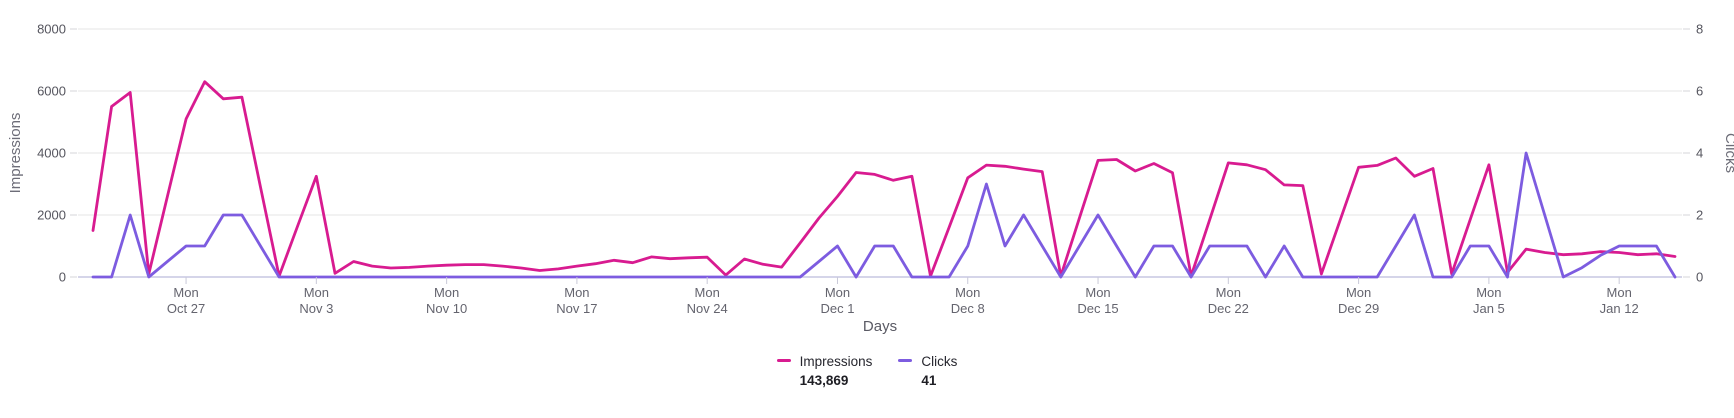 Image resolution: width=1734 pixels, height=418 pixels. I want to click on x-tick-label-date: Nov 17, so click(576, 308).